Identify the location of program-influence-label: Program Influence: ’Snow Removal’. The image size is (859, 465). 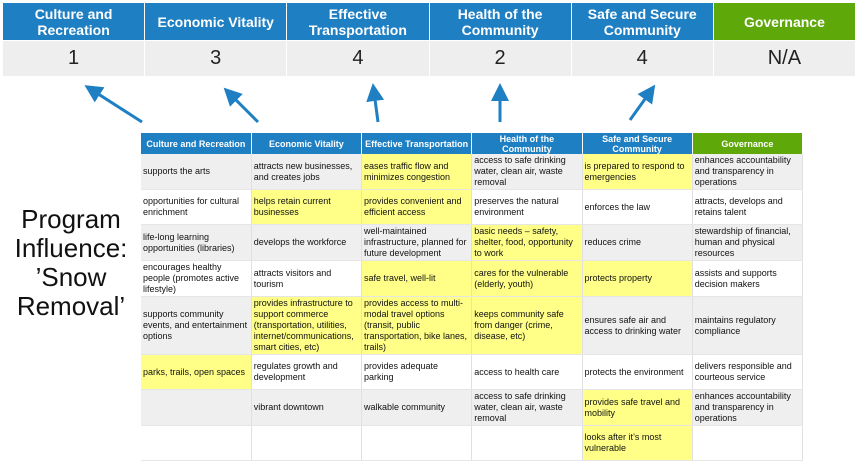
(71, 263).